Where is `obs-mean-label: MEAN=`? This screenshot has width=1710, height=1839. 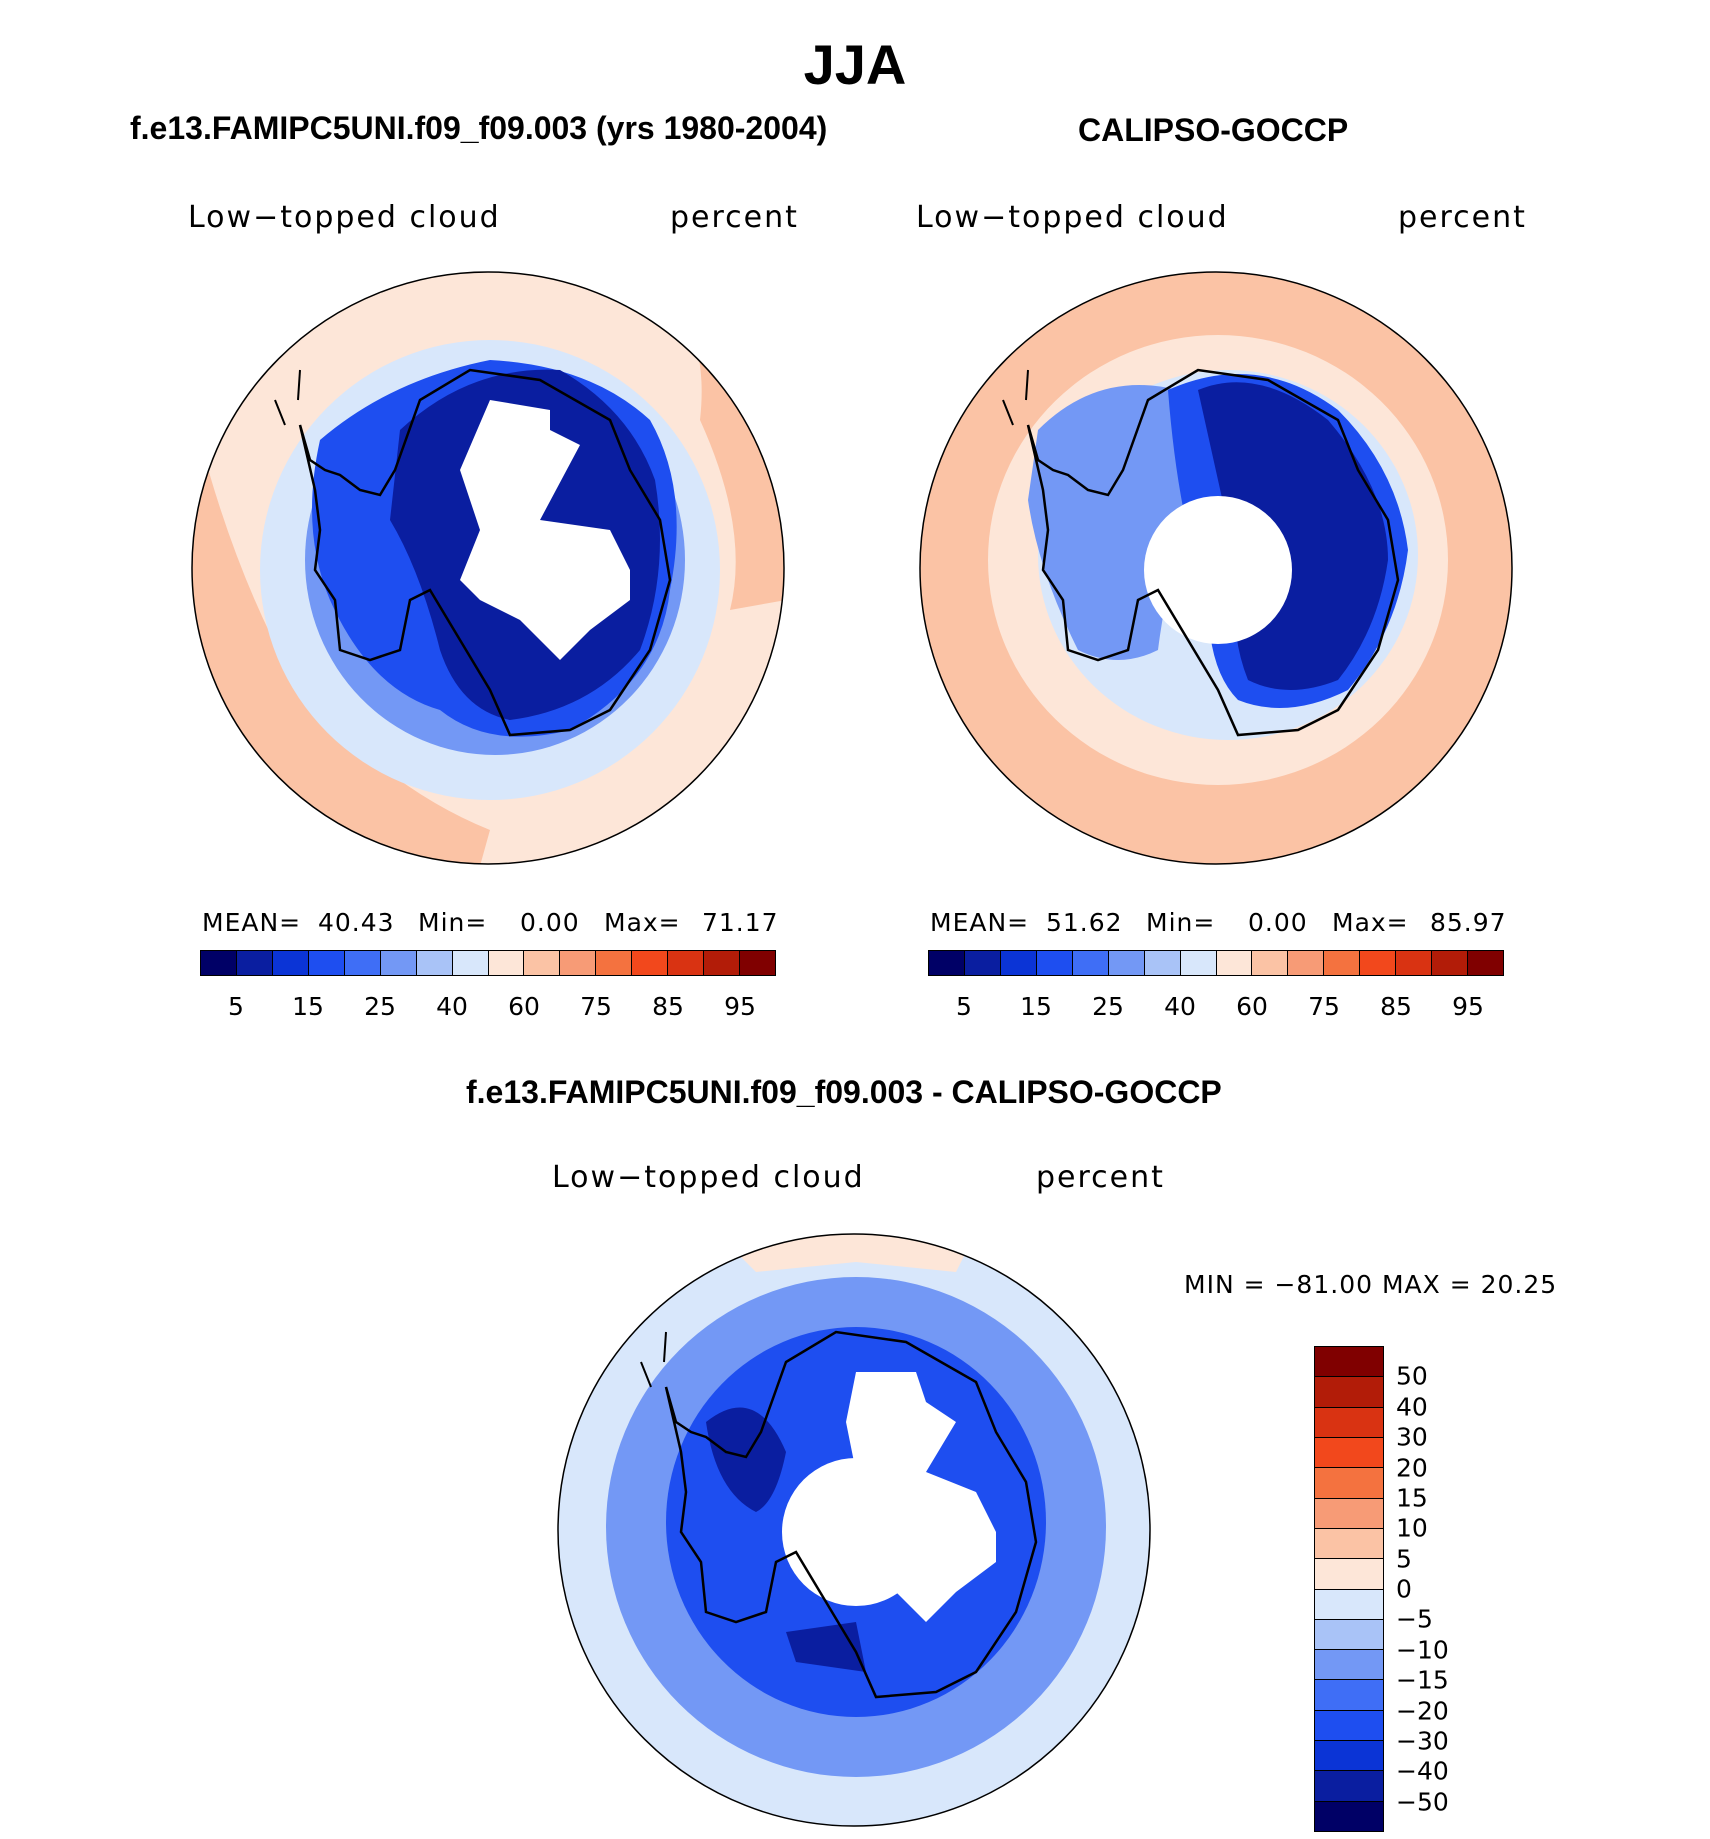
obs-mean-label: MEAN= is located at coordinates (980, 922).